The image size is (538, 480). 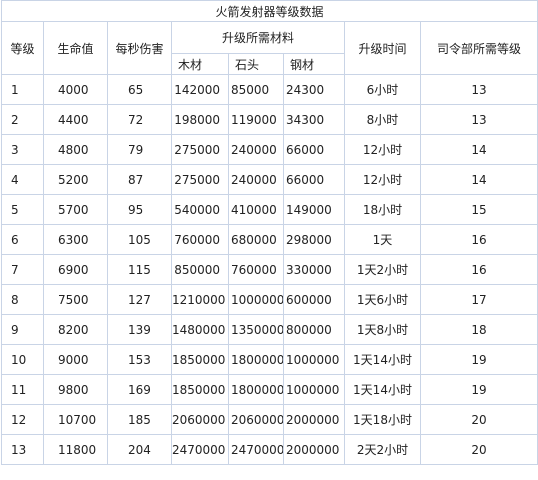 I want to click on cell-upgrade-time: 1天2小时, so click(x=382, y=269).